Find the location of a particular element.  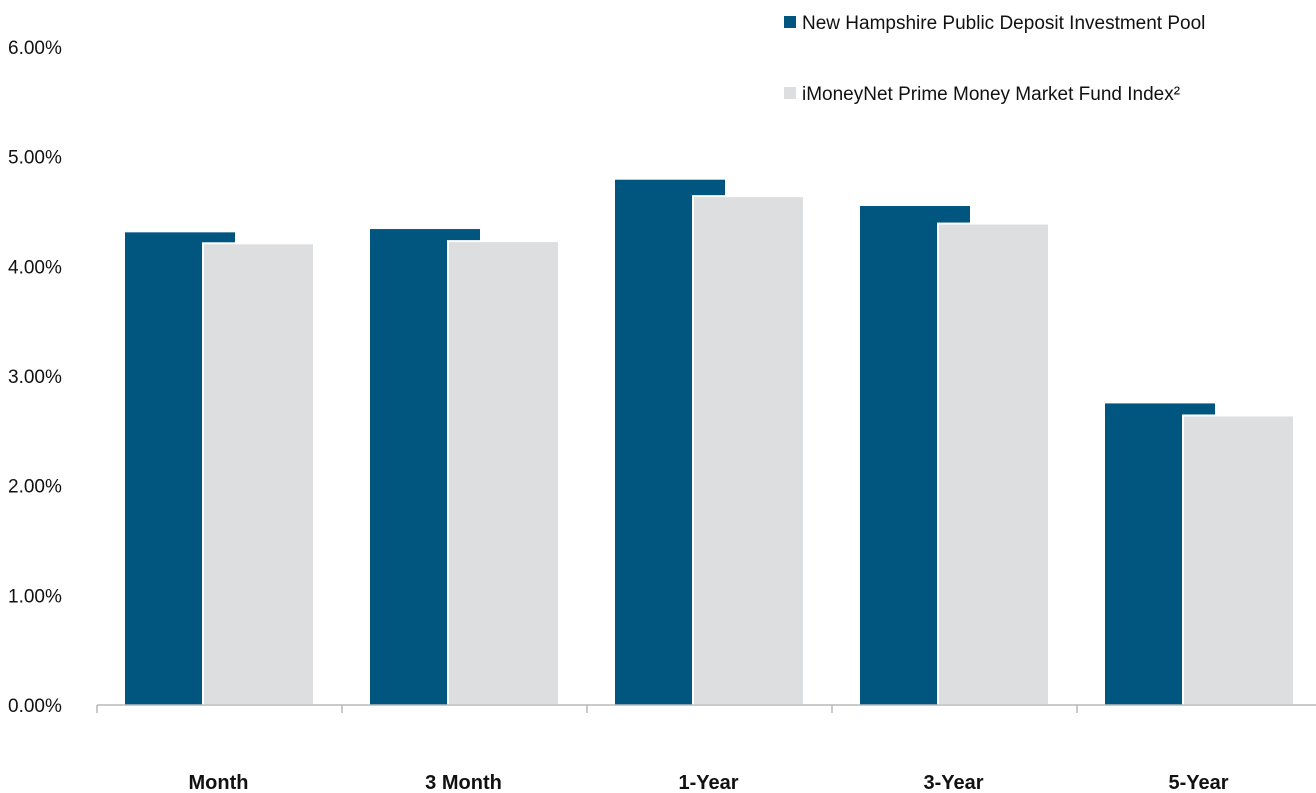

legend-swatch-imoneynet is located at coordinates (790, 93).